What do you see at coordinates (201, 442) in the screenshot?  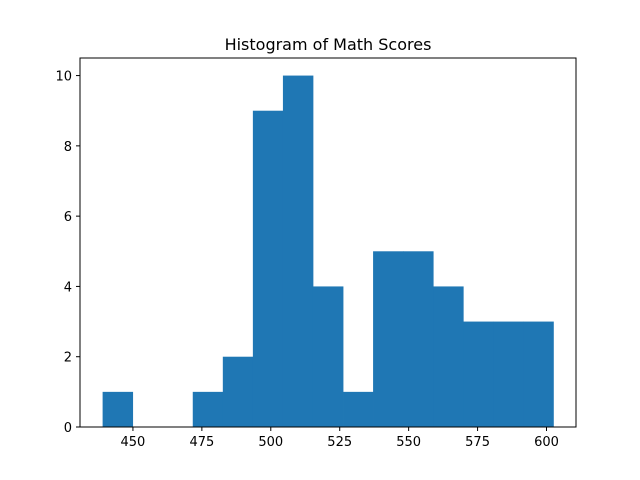 I see `x-tick-label: 475` at bounding box center [201, 442].